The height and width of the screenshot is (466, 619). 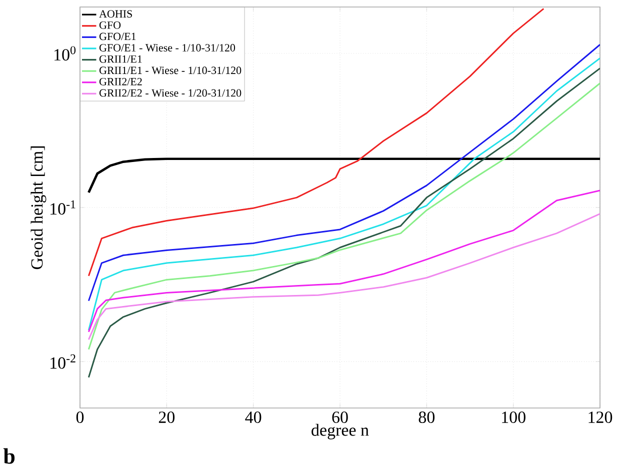 I want to click on legend-label: GFO, so click(x=110, y=25).